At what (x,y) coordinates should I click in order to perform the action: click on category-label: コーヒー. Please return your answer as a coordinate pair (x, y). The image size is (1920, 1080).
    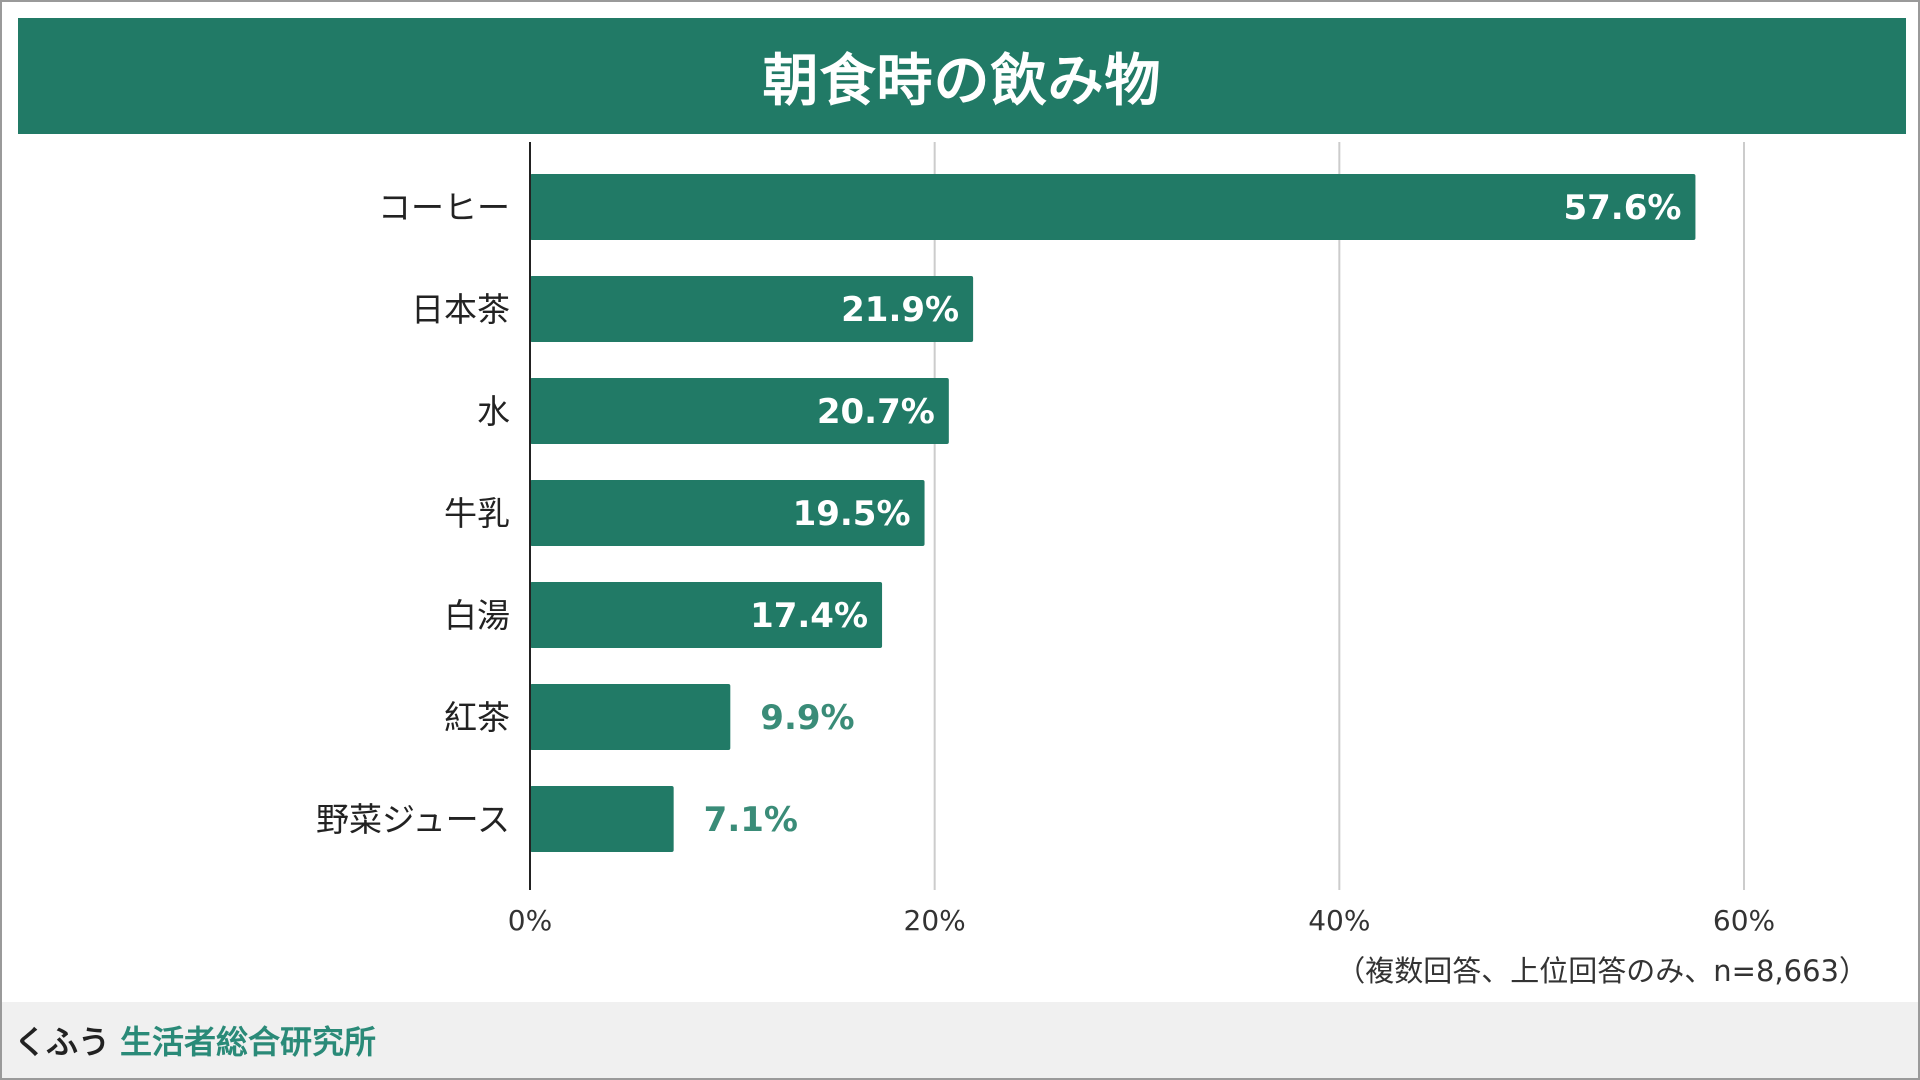
    Looking at the image, I should click on (444, 207).